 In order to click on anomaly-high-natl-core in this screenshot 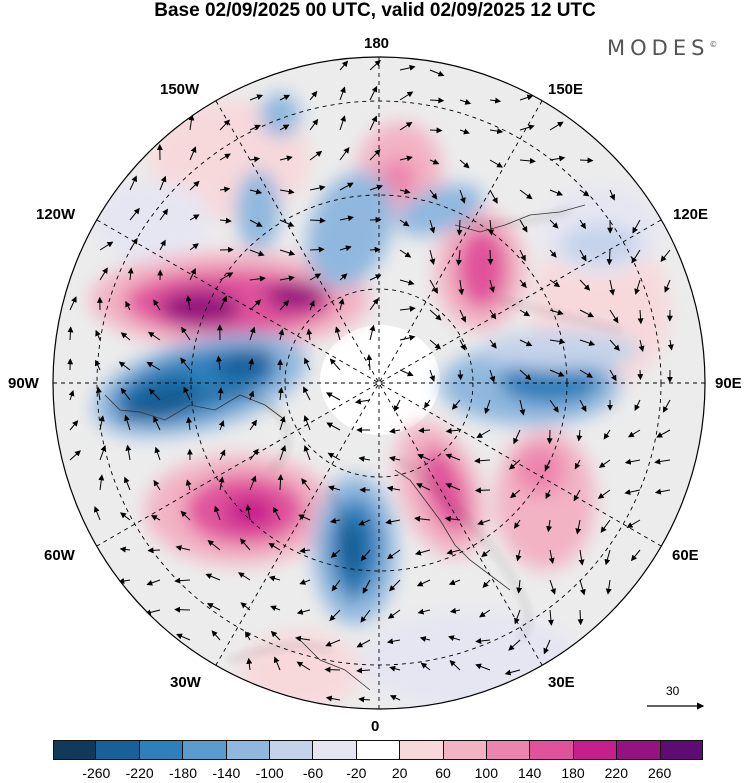, I will do `click(250, 512)`.